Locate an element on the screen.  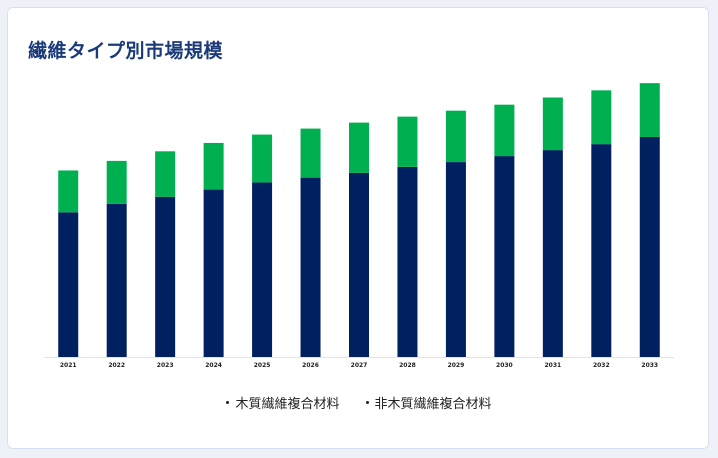
legend-item-wood: 木質繊維複合材料 is located at coordinates (283, 402).